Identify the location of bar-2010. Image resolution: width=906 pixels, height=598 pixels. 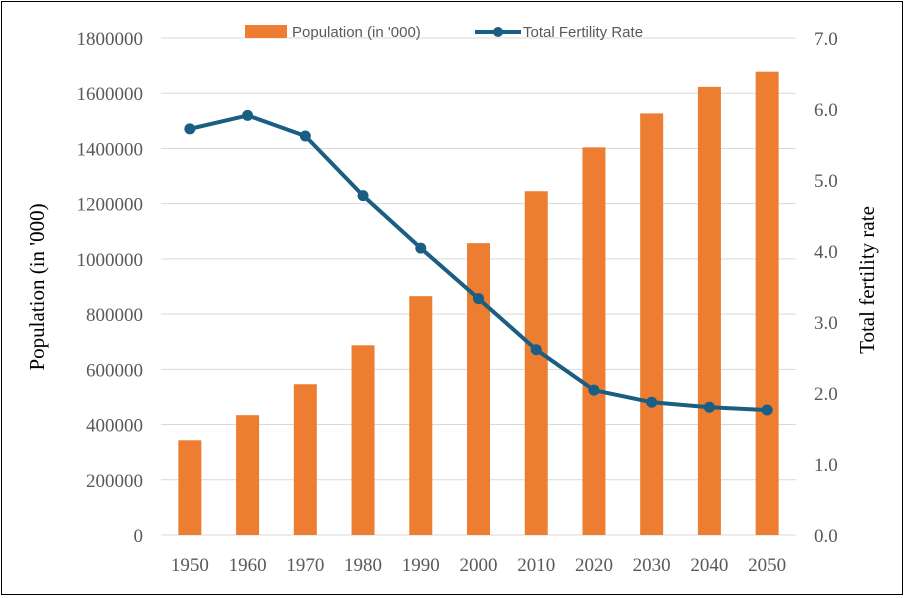
(536, 363).